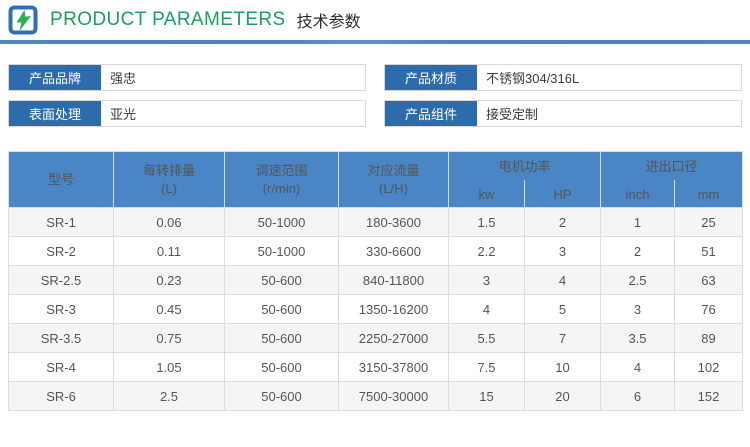 This screenshot has height=447, width=750. What do you see at coordinates (486, 338) in the screenshot?
I see `cell-kw: 5.5` at bounding box center [486, 338].